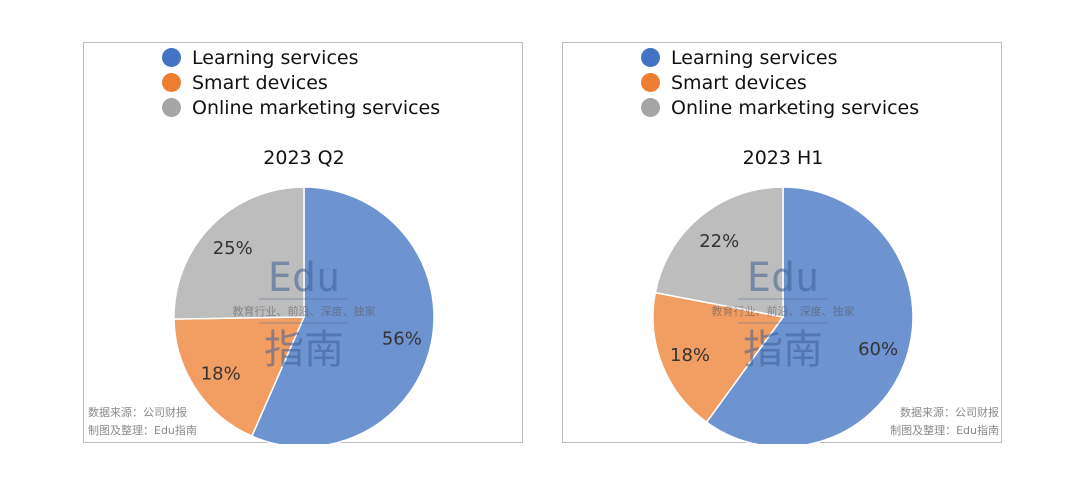 This screenshot has width=1080, height=489. What do you see at coordinates (878, 349) in the screenshot?
I see `data-label: 60%` at bounding box center [878, 349].